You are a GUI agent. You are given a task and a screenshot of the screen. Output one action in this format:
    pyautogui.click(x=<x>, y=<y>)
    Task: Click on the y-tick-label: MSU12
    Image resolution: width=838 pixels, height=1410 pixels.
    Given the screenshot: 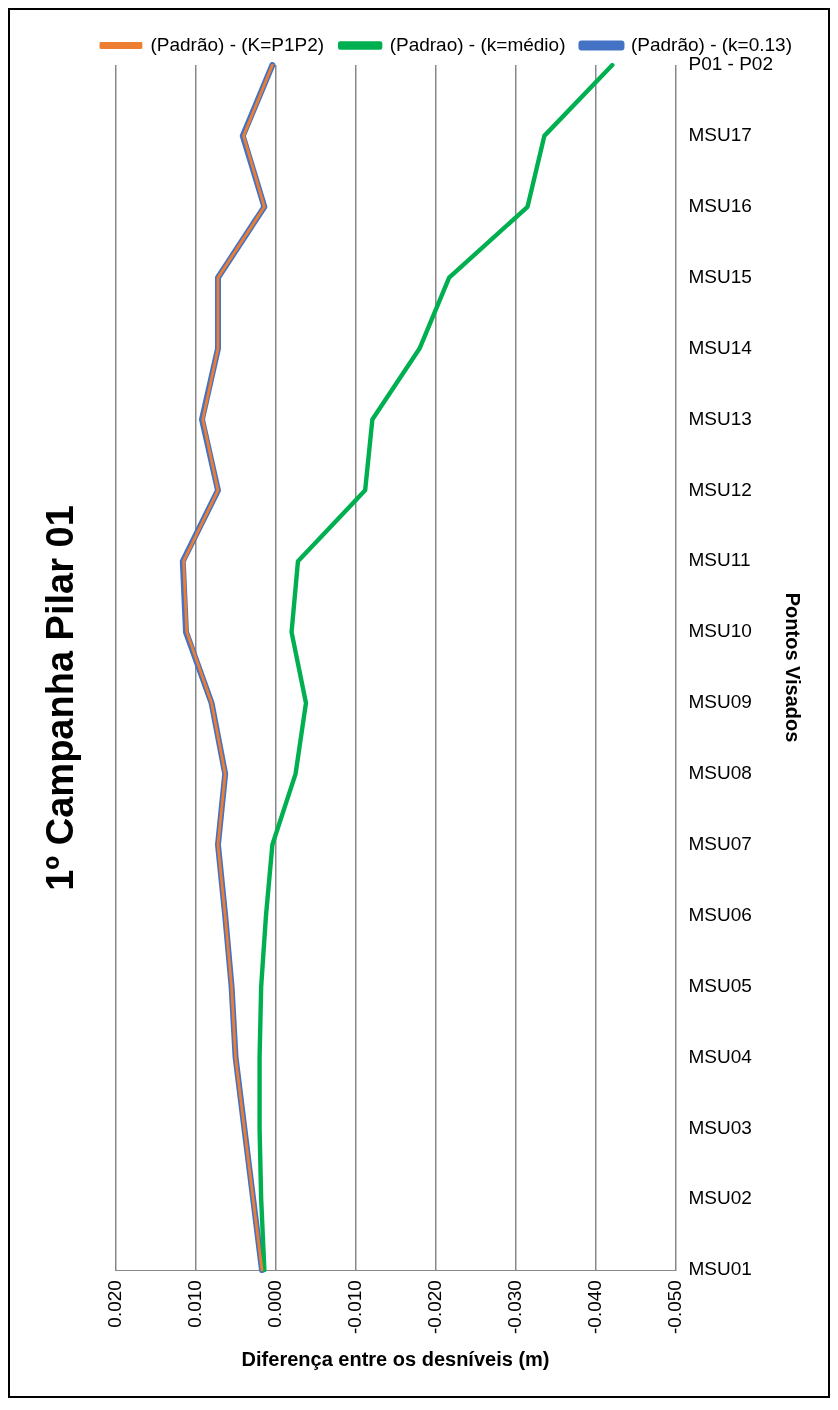 What is the action you would take?
    pyautogui.click(x=720, y=489)
    